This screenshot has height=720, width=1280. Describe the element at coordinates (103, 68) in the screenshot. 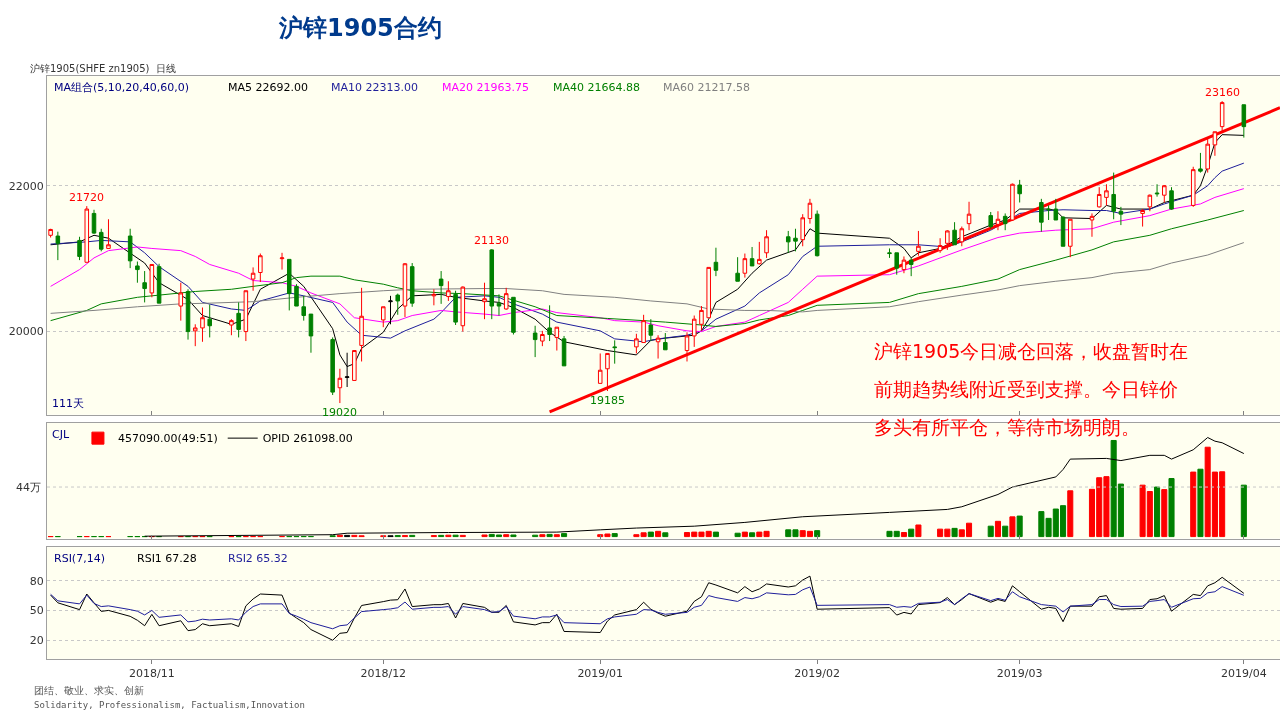

I see `chart-subtitle: 沪锌1905(SHFE zn1905) 日线` at that location.